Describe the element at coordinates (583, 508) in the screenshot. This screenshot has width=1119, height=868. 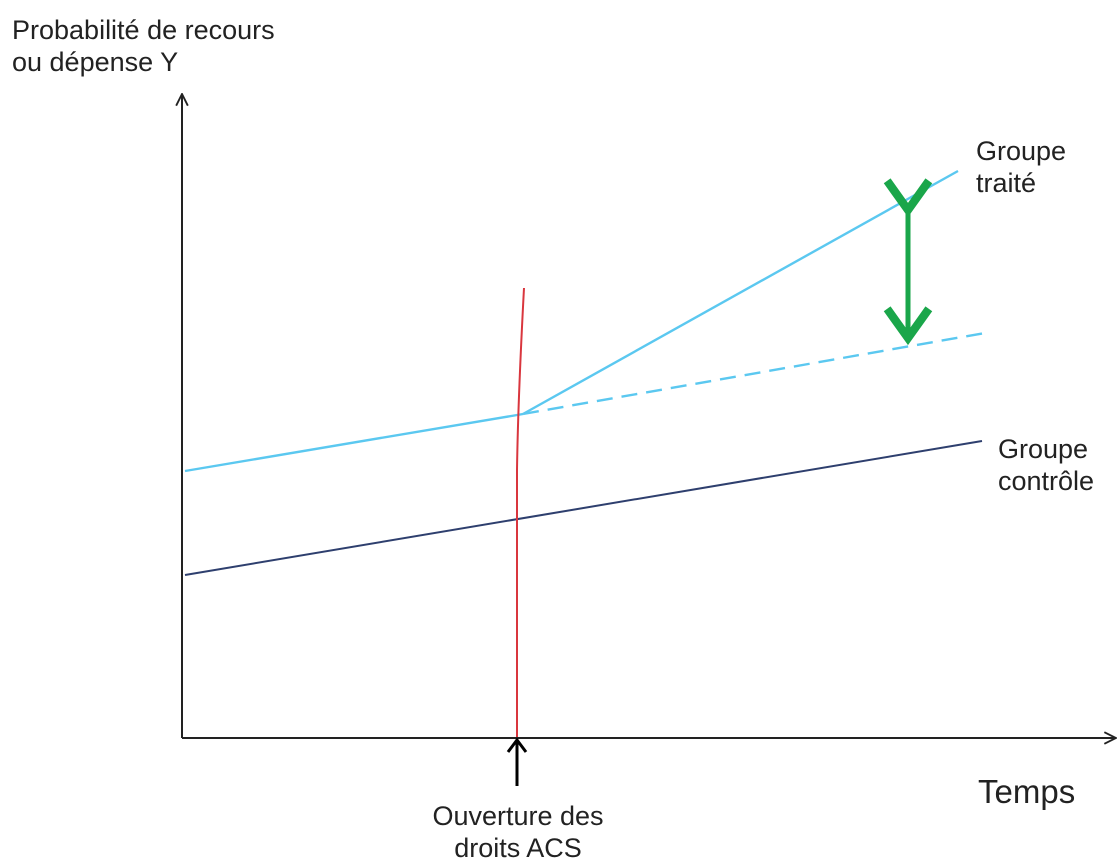
I see `control-group-line` at that location.